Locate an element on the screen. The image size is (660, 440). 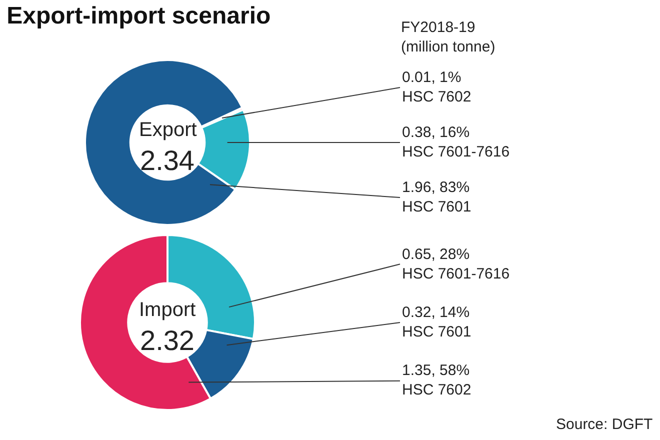
text: Import is located at coordinates (167, 310).